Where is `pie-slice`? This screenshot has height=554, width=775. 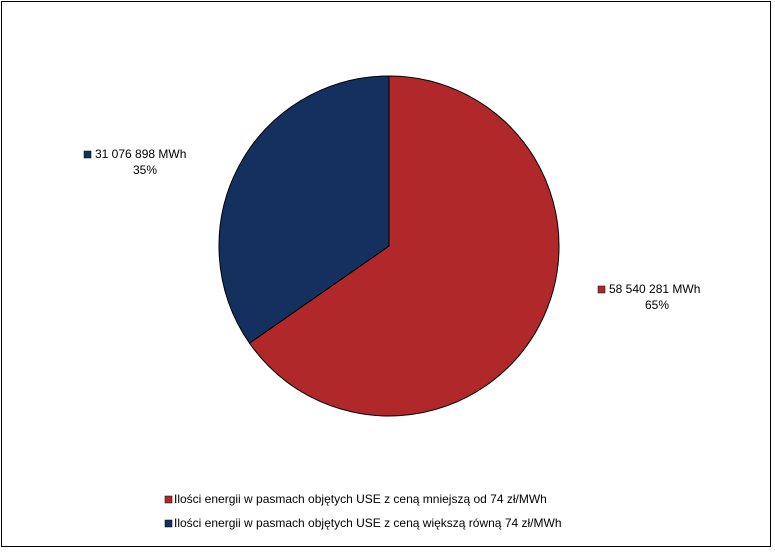 pie-slice is located at coordinates (304, 209).